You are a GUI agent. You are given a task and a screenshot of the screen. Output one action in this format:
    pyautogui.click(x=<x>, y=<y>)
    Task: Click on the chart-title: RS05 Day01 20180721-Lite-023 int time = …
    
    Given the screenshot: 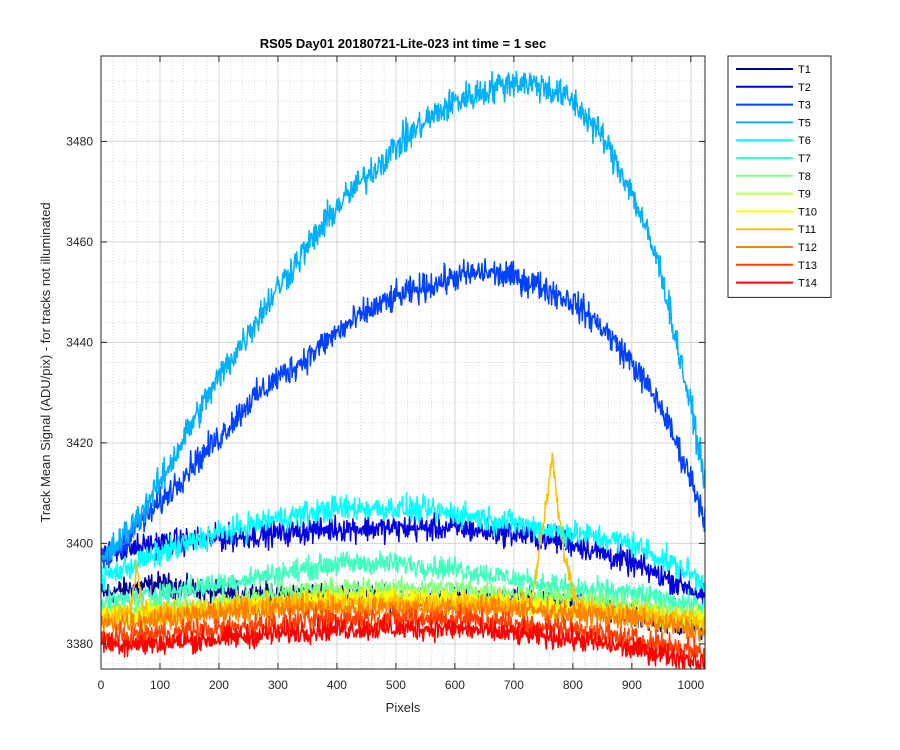 What is the action you would take?
    pyautogui.click(x=403, y=43)
    